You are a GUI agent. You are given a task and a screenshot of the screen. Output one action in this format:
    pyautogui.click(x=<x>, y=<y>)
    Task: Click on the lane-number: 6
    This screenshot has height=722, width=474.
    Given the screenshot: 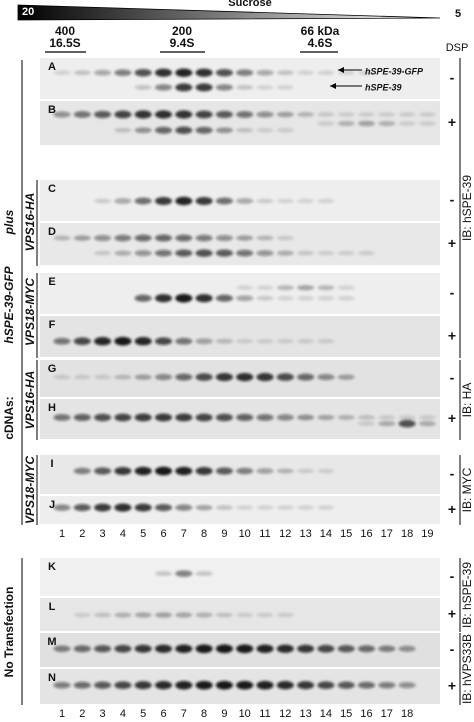 What is the action you would take?
    pyautogui.click(x=163, y=714)
    